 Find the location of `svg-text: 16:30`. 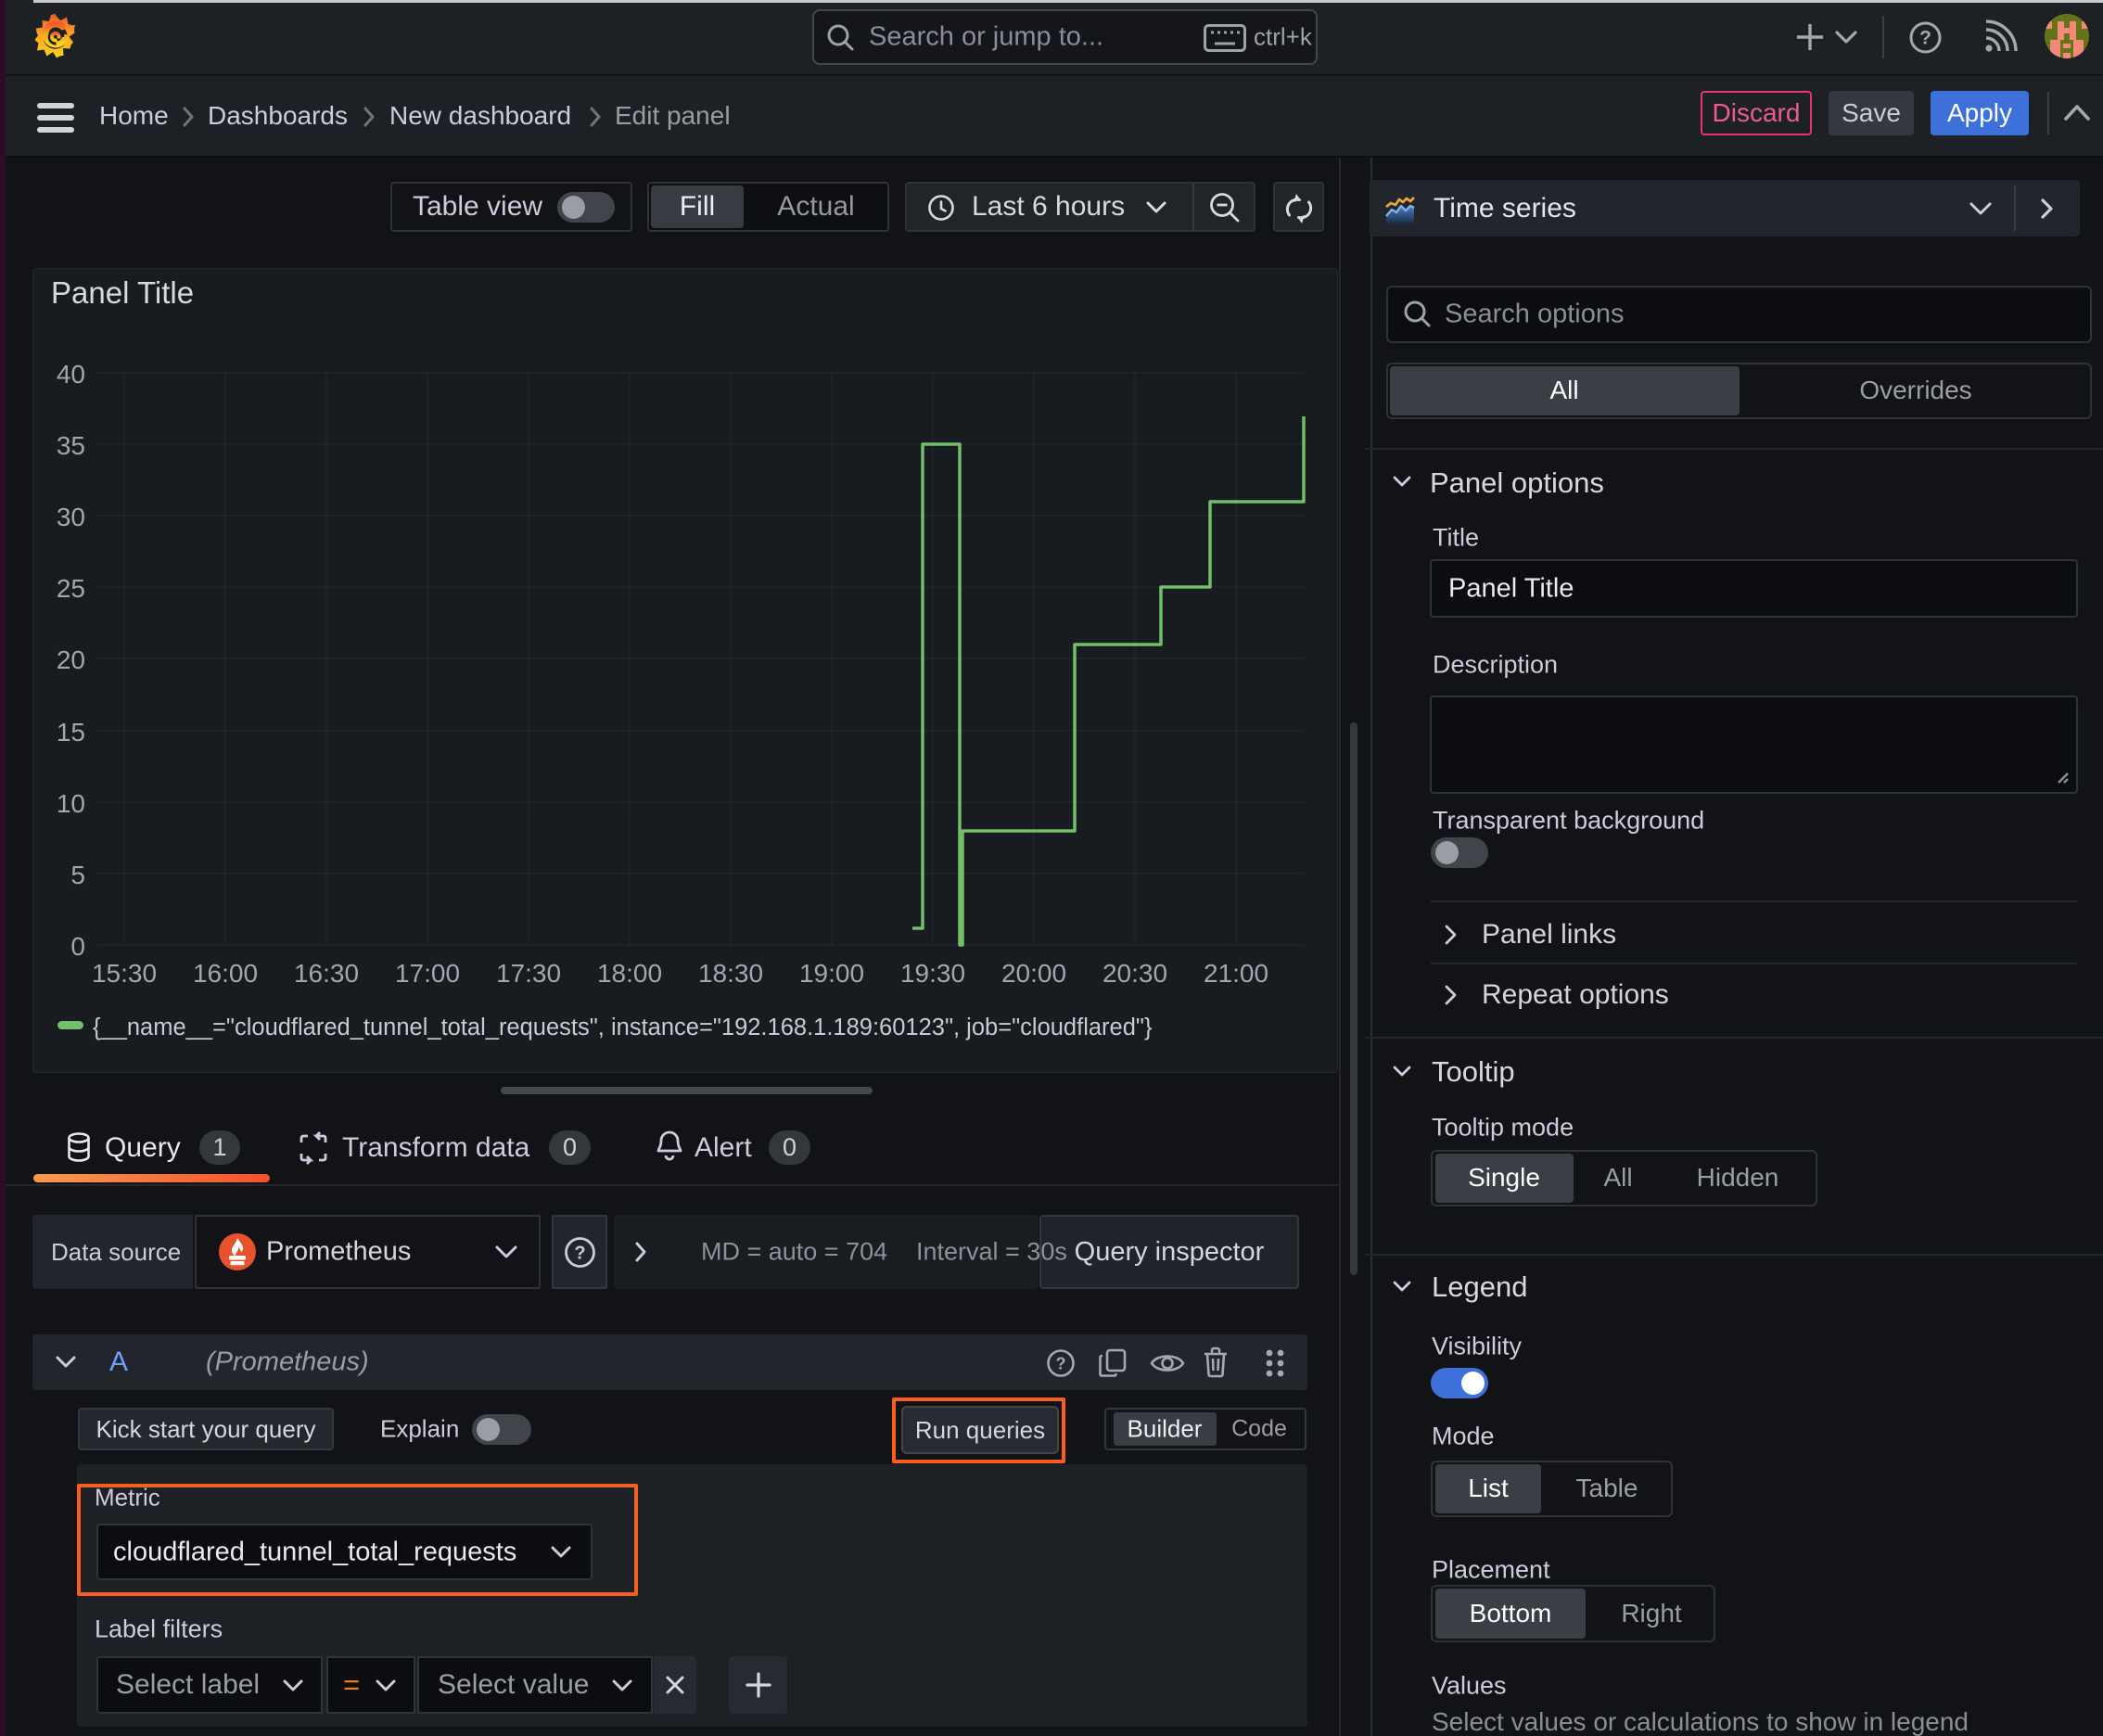

svg-text: 16:30 is located at coordinates (326, 973).